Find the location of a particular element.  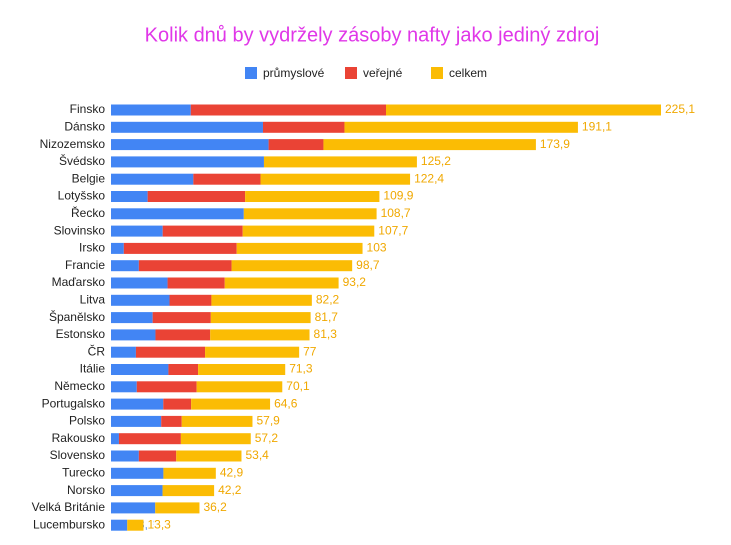

data-label: 109,9 is located at coordinates (398, 196).